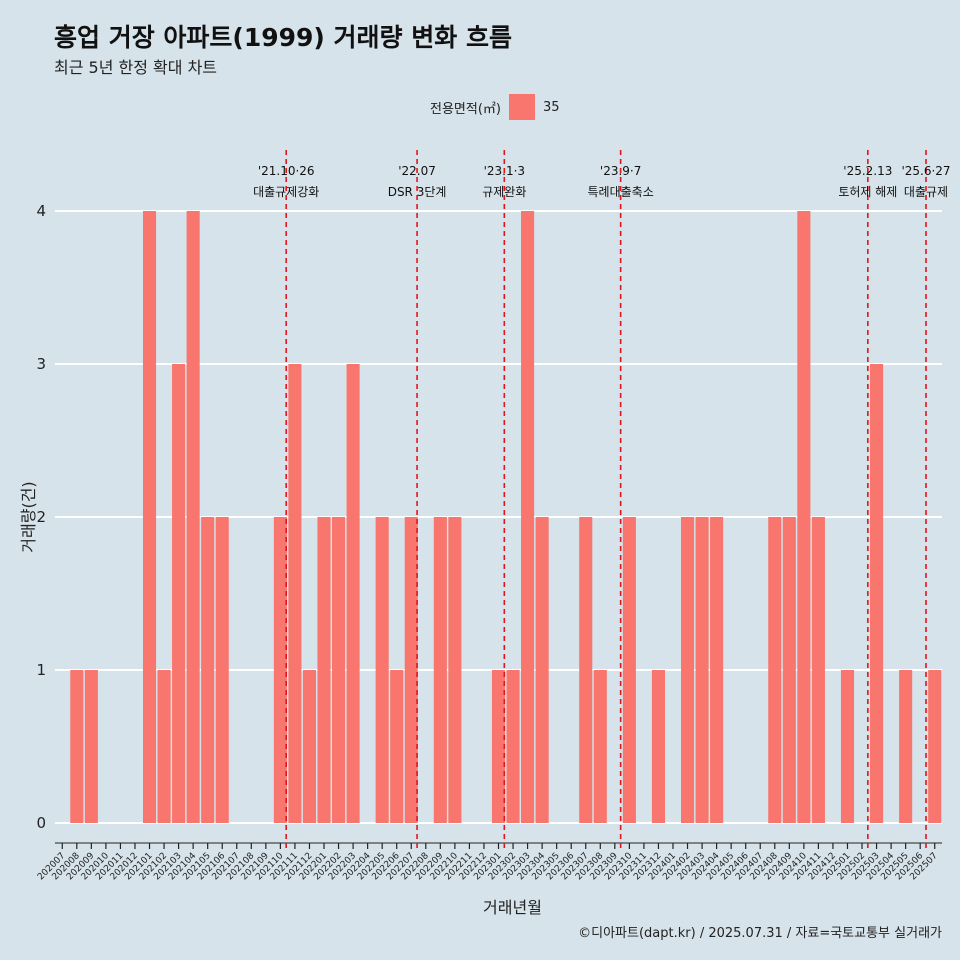 The width and height of the screenshot is (960, 960). I want to click on chart-subtitle: 최근 5년 한정 확대 차트, so click(136, 67).